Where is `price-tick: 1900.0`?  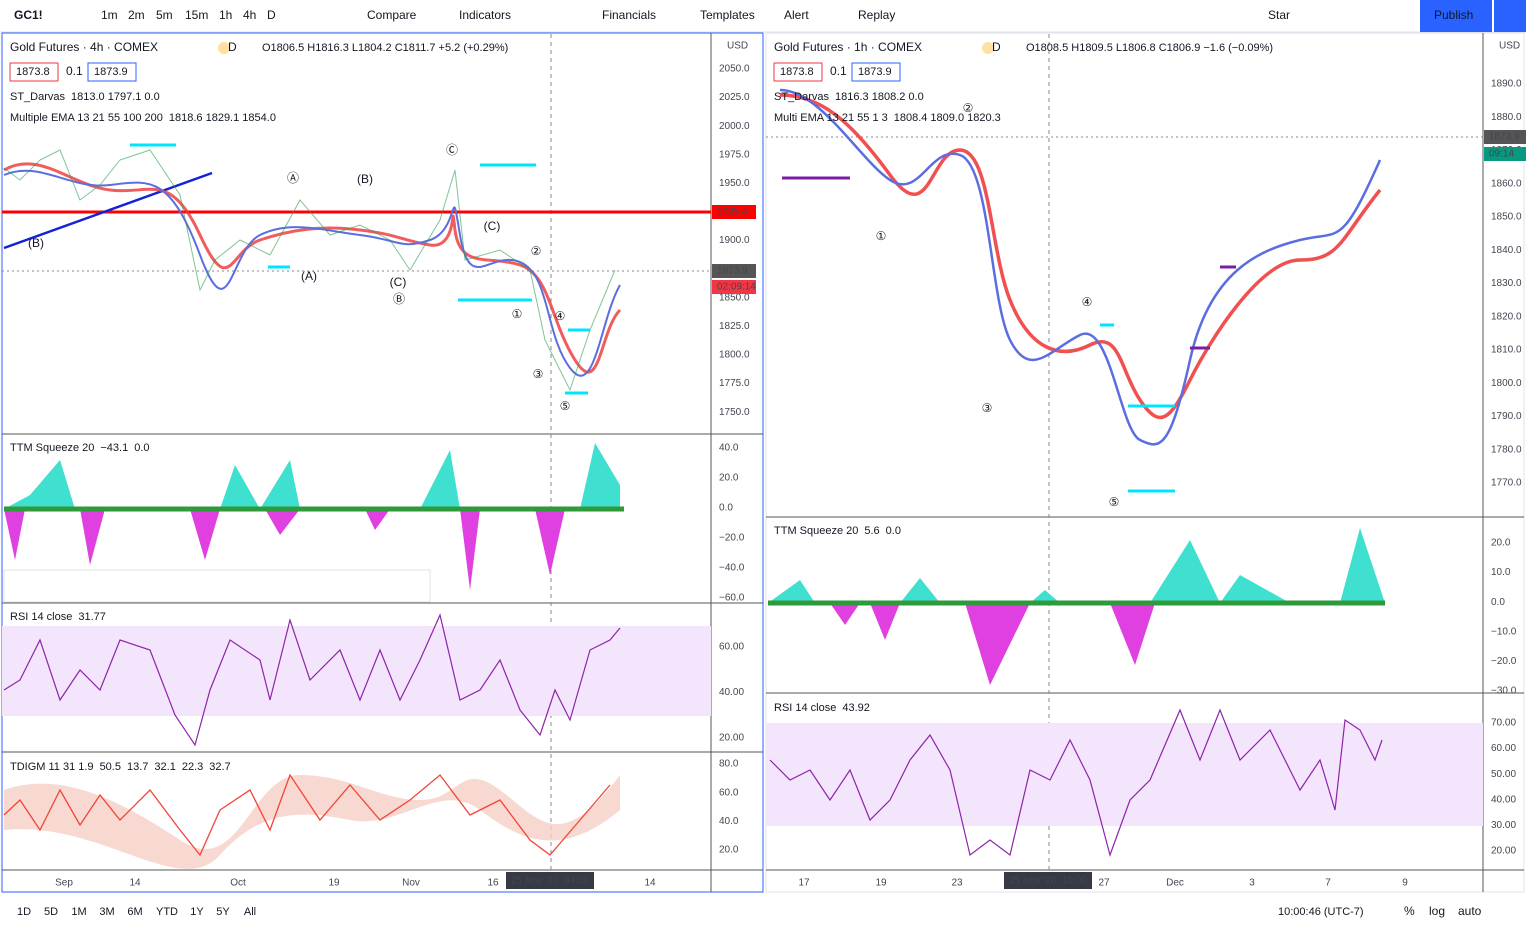 price-tick: 1900.0 is located at coordinates (734, 240).